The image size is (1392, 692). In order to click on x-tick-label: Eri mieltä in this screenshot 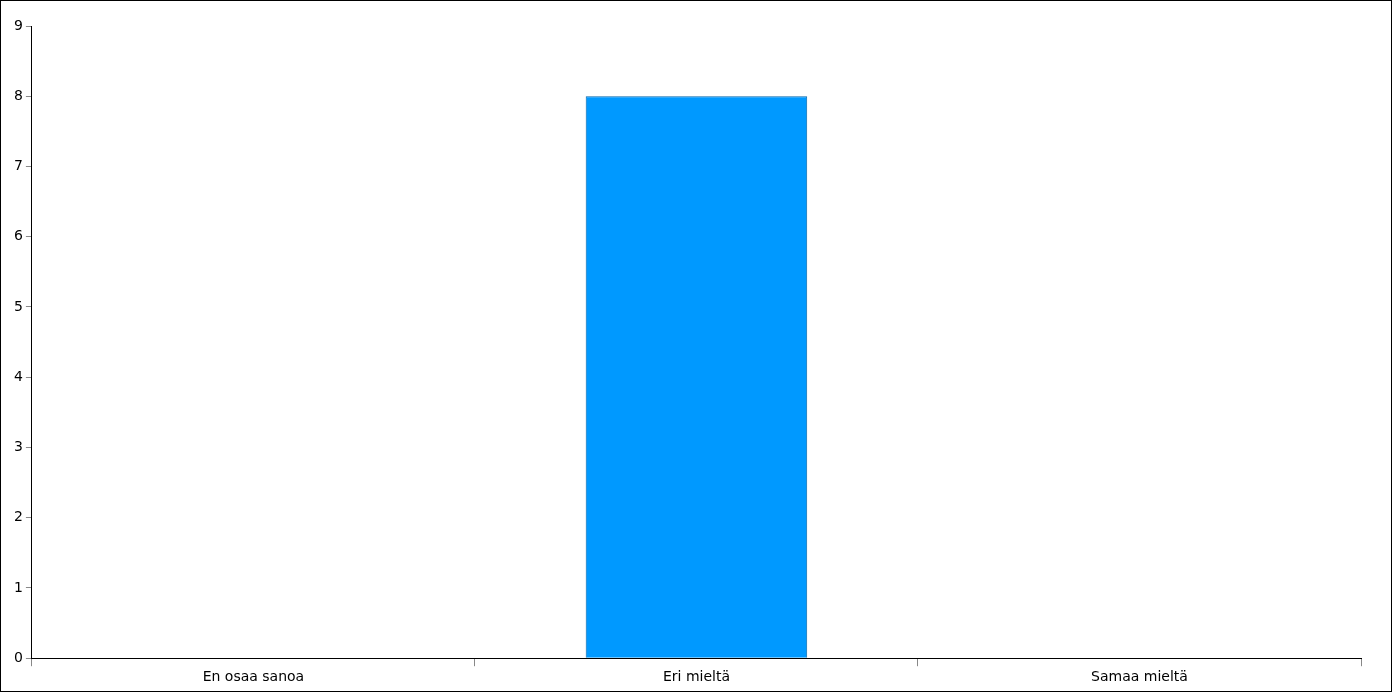, I will do `click(696, 676)`.